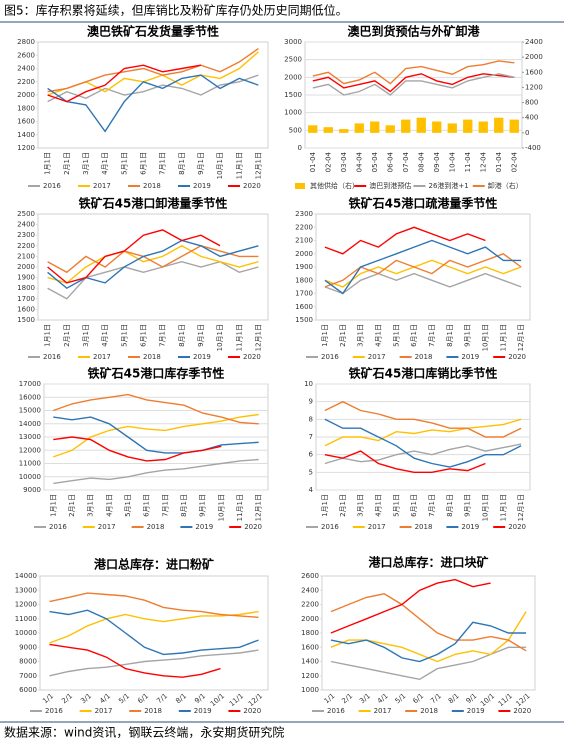  Describe the element at coordinates (534, 42) in the screenshot. I see `y2-tick-label: 2400` at that location.